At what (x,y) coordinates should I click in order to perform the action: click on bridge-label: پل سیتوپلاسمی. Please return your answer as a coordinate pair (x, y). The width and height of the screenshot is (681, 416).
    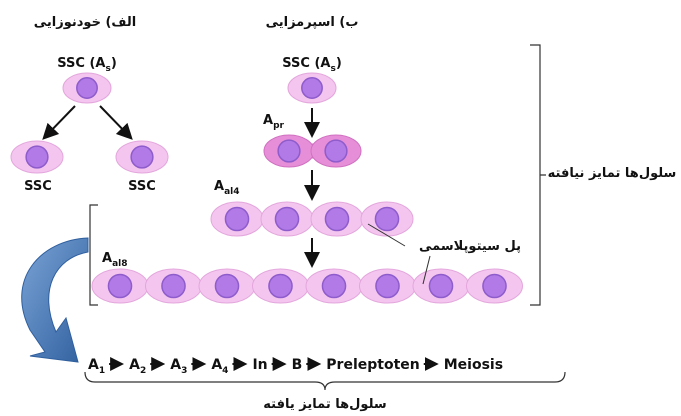
    Looking at the image, I should click on (470, 246).